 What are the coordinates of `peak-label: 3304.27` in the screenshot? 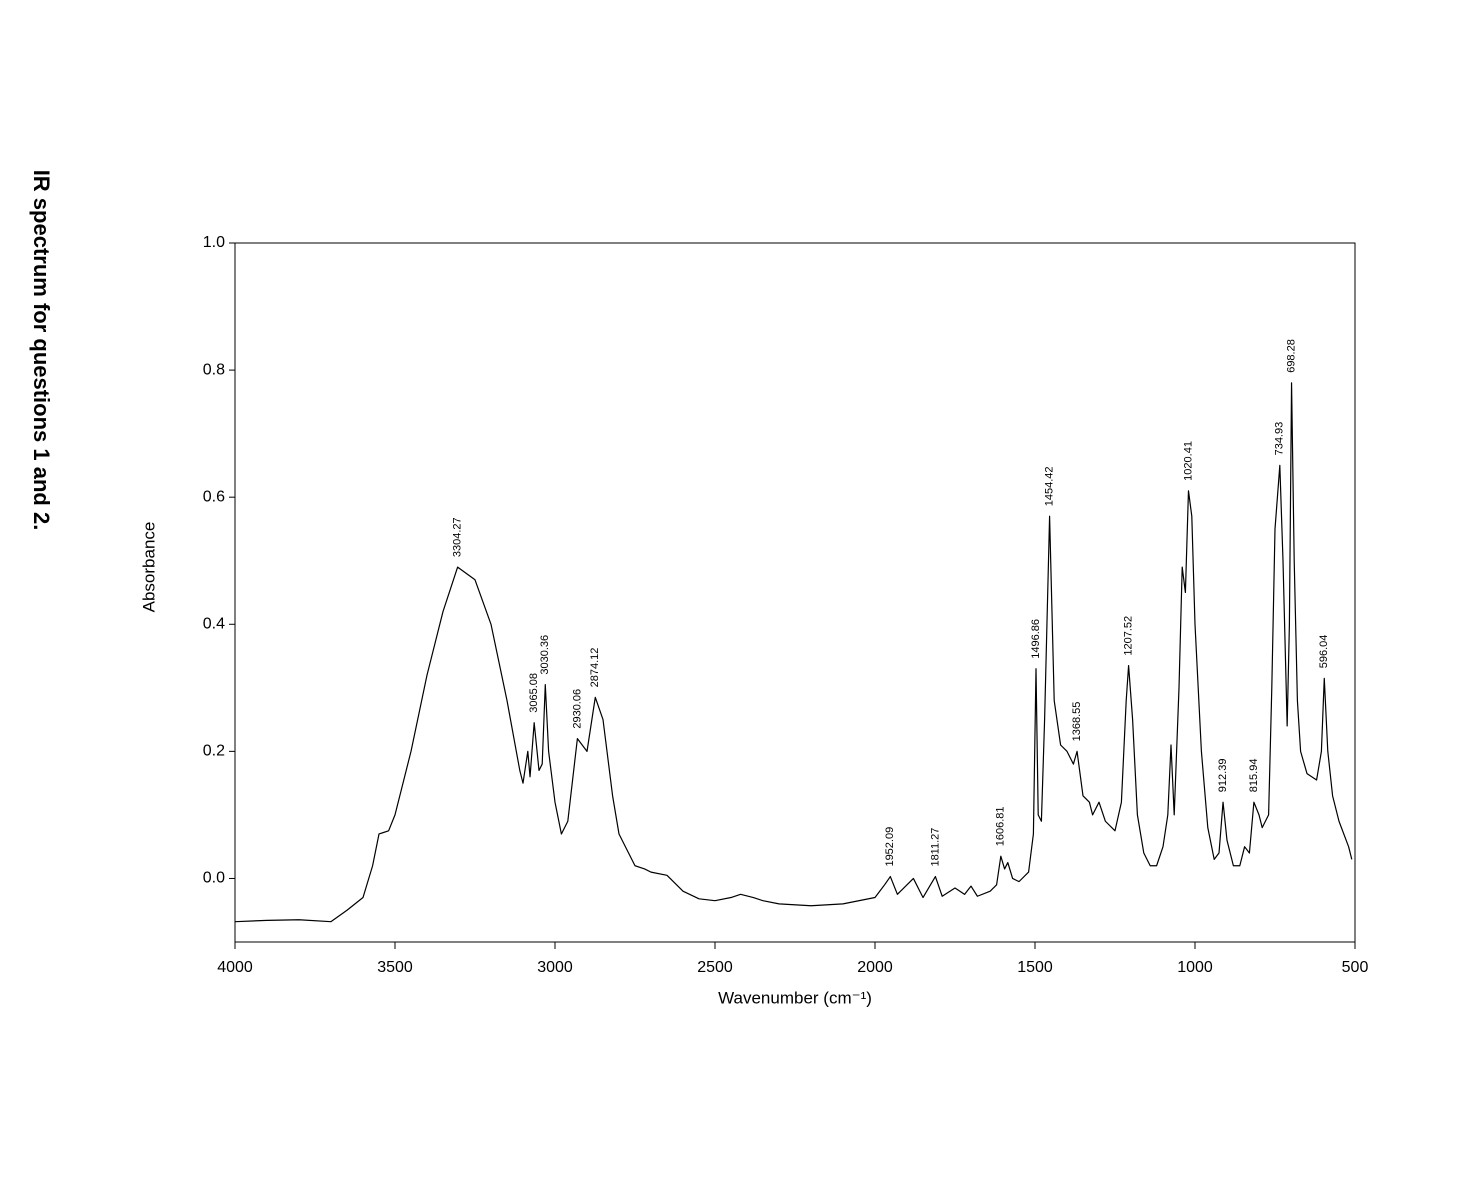 It's located at (458, 537).